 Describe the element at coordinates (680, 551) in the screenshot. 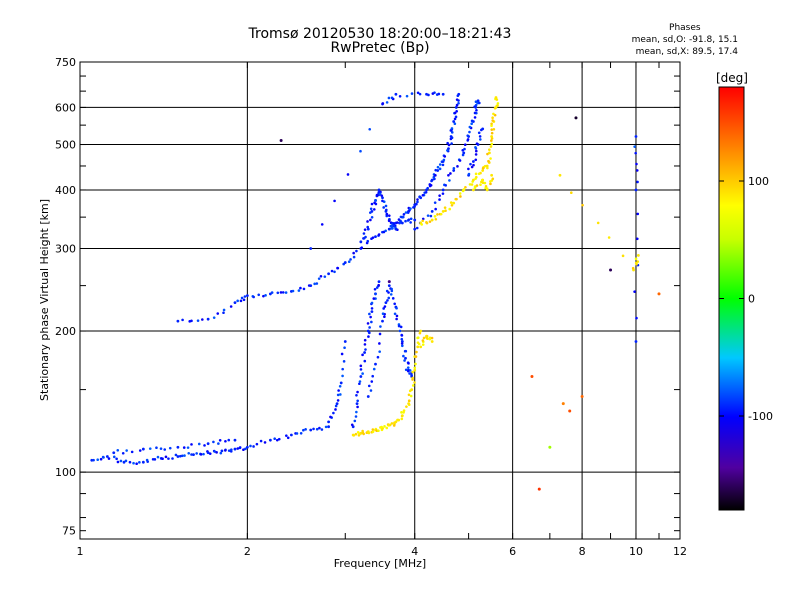

I see `x-tick-label: 12` at that location.